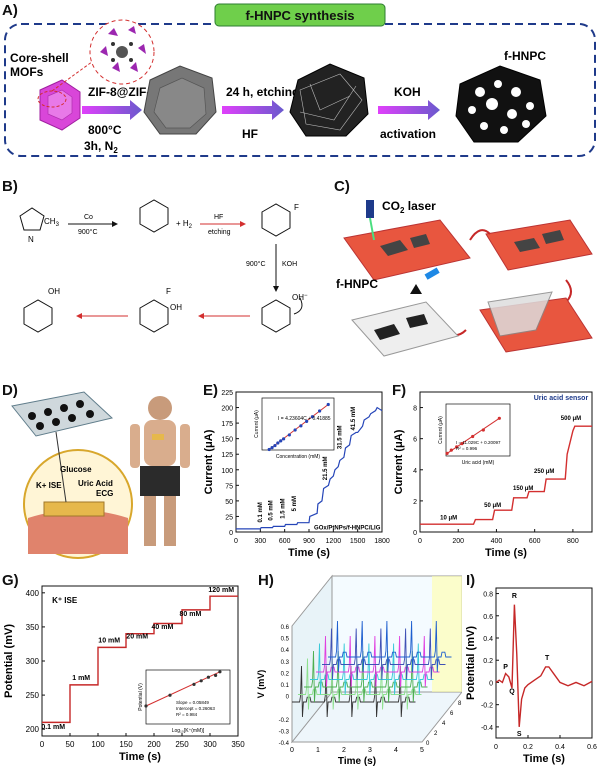 The height and width of the screenshot is (770, 600). Describe the element at coordinates (571, 419) in the screenshot. I see `conc-annotation: 500 μM` at that location.